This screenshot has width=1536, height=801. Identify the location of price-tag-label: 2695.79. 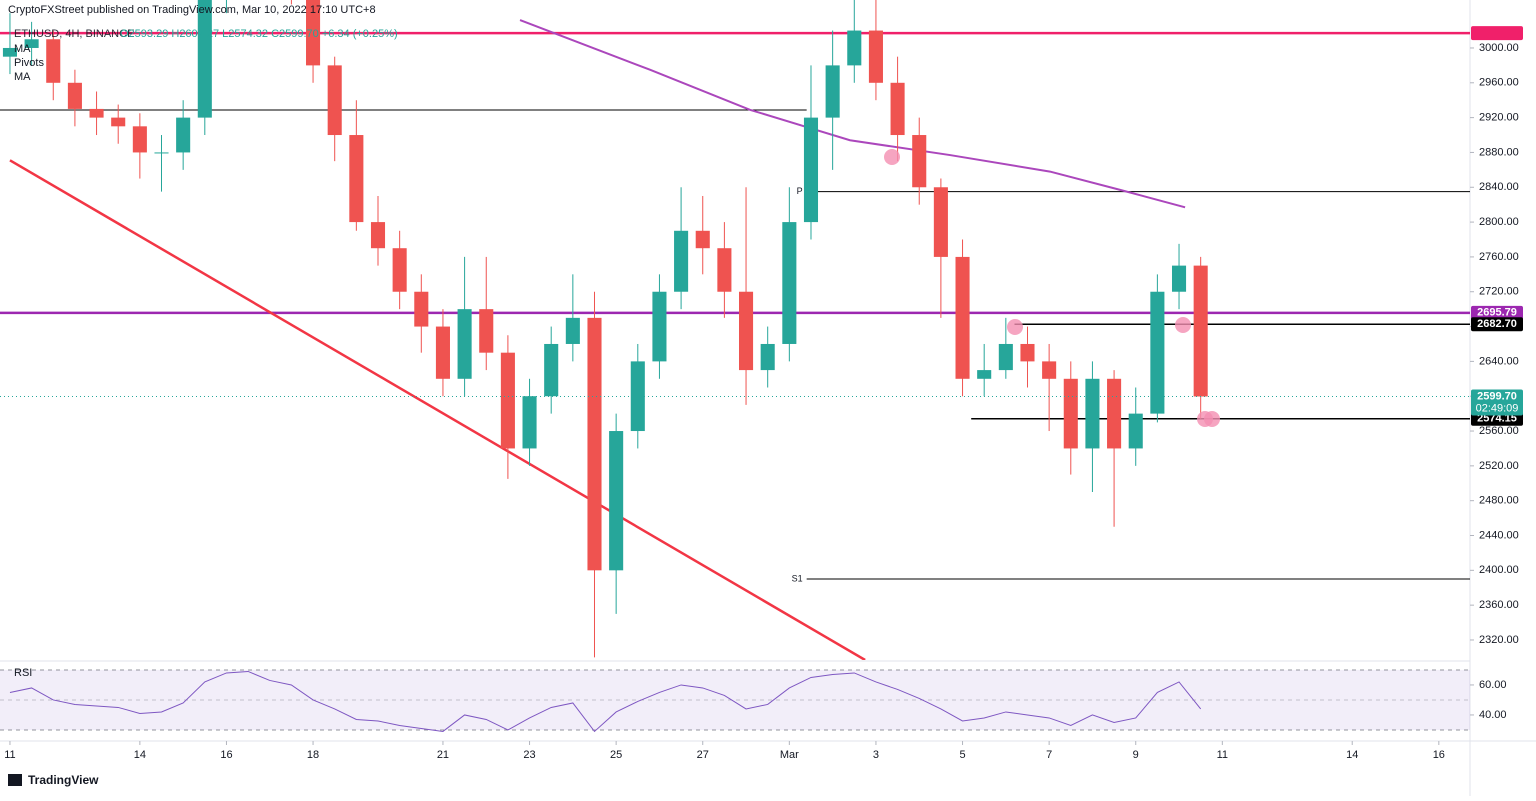
(1497, 313).